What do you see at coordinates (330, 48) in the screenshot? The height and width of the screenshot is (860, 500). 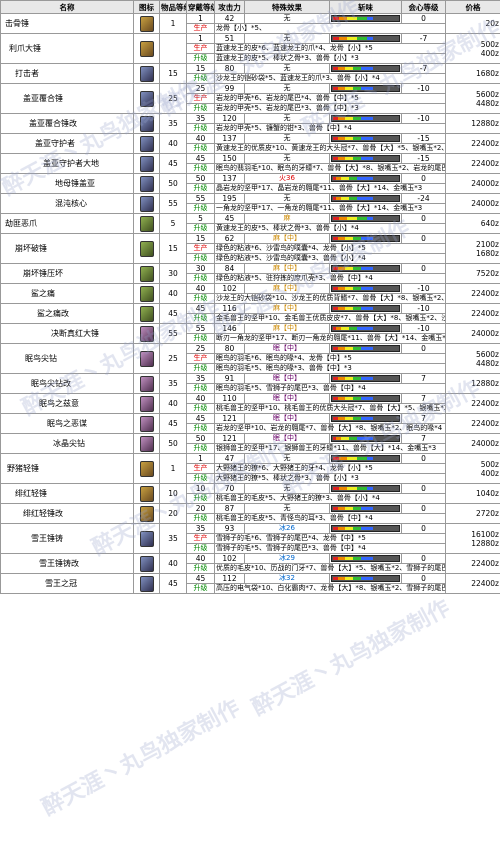 I see `materials: 蓝速龙王的皮*6、蓝速龙王的爪*4、龙骨【小】*5` at bounding box center [330, 48].